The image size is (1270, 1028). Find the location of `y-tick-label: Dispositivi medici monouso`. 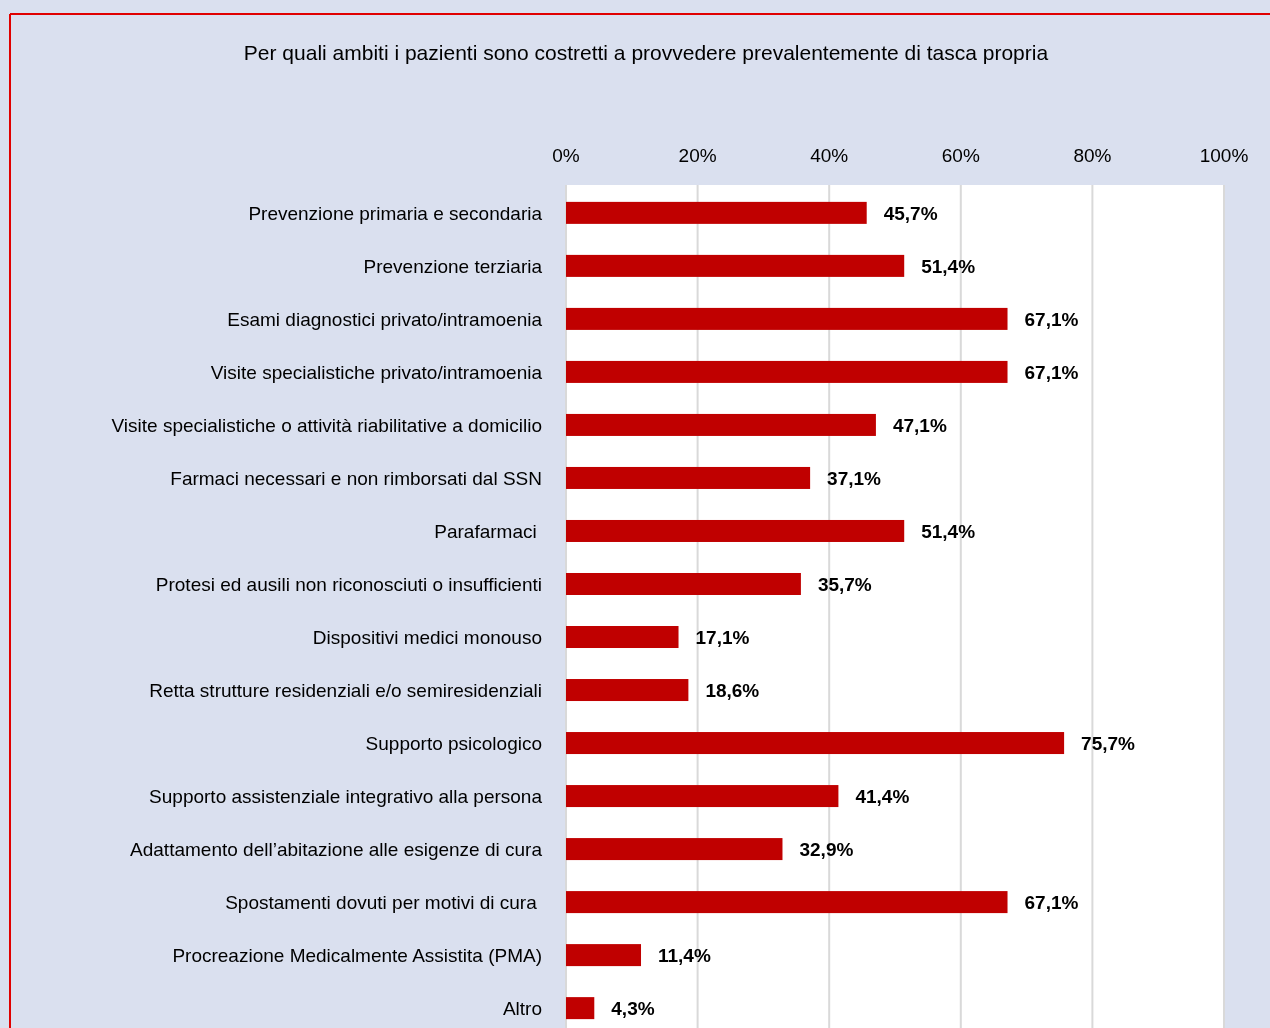

y-tick-label: Dispositivi medici monouso is located at coordinates (427, 637).